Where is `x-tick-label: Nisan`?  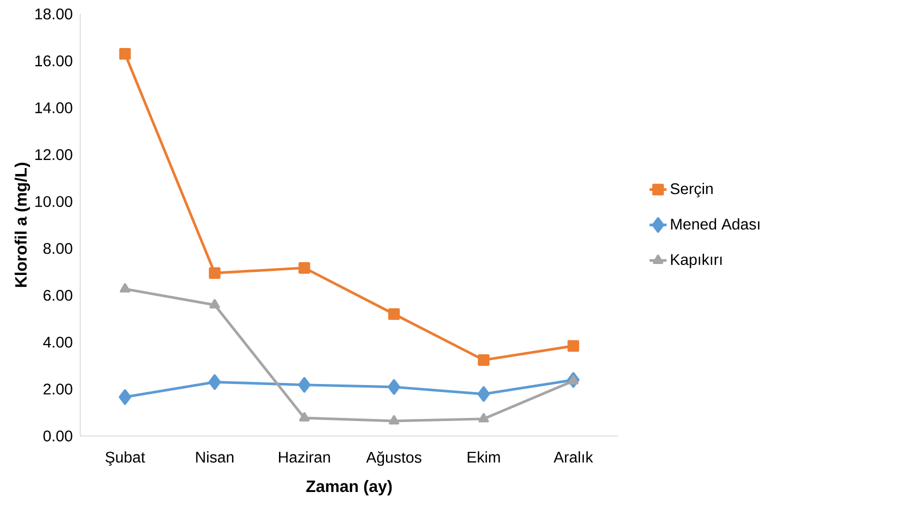 x-tick-label: Nisan is located at coordinates (215, 457).